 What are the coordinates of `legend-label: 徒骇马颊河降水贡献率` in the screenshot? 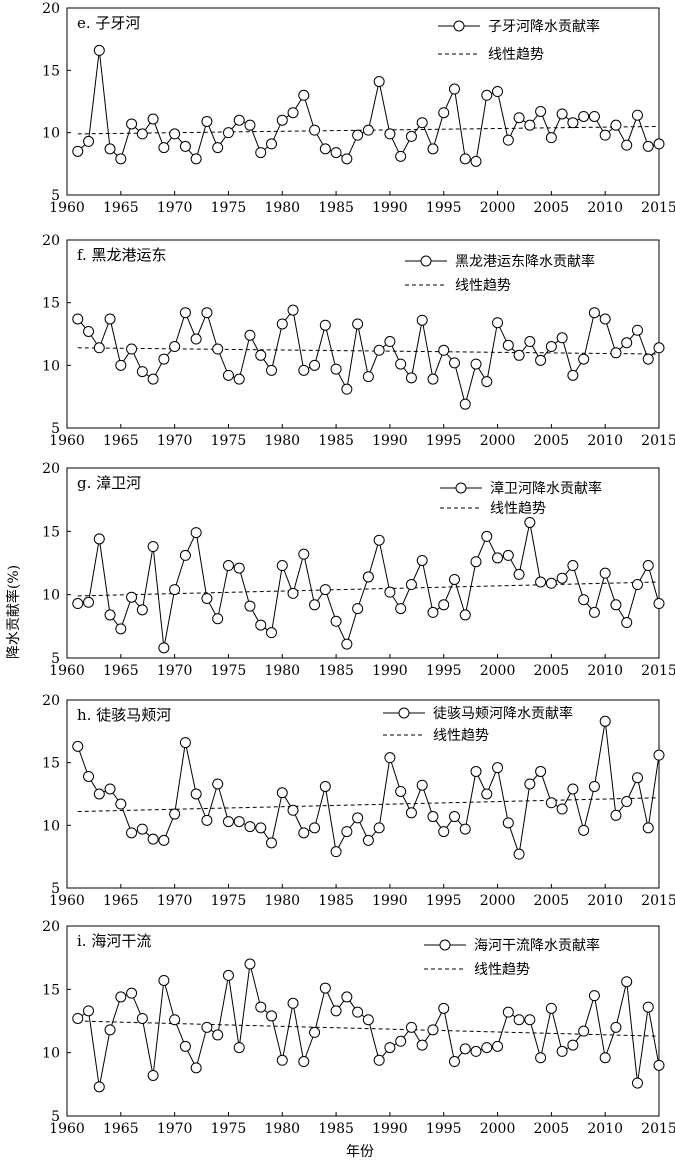 It's located at (503, 713).